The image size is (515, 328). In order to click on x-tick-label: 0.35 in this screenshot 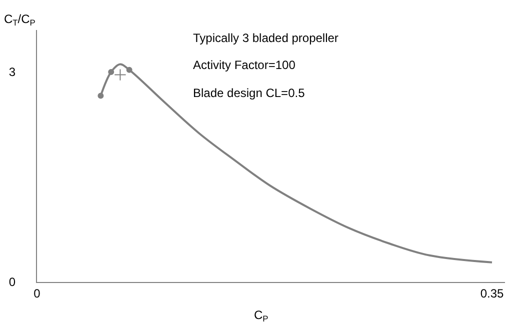, I will do `click(492, 293)`.